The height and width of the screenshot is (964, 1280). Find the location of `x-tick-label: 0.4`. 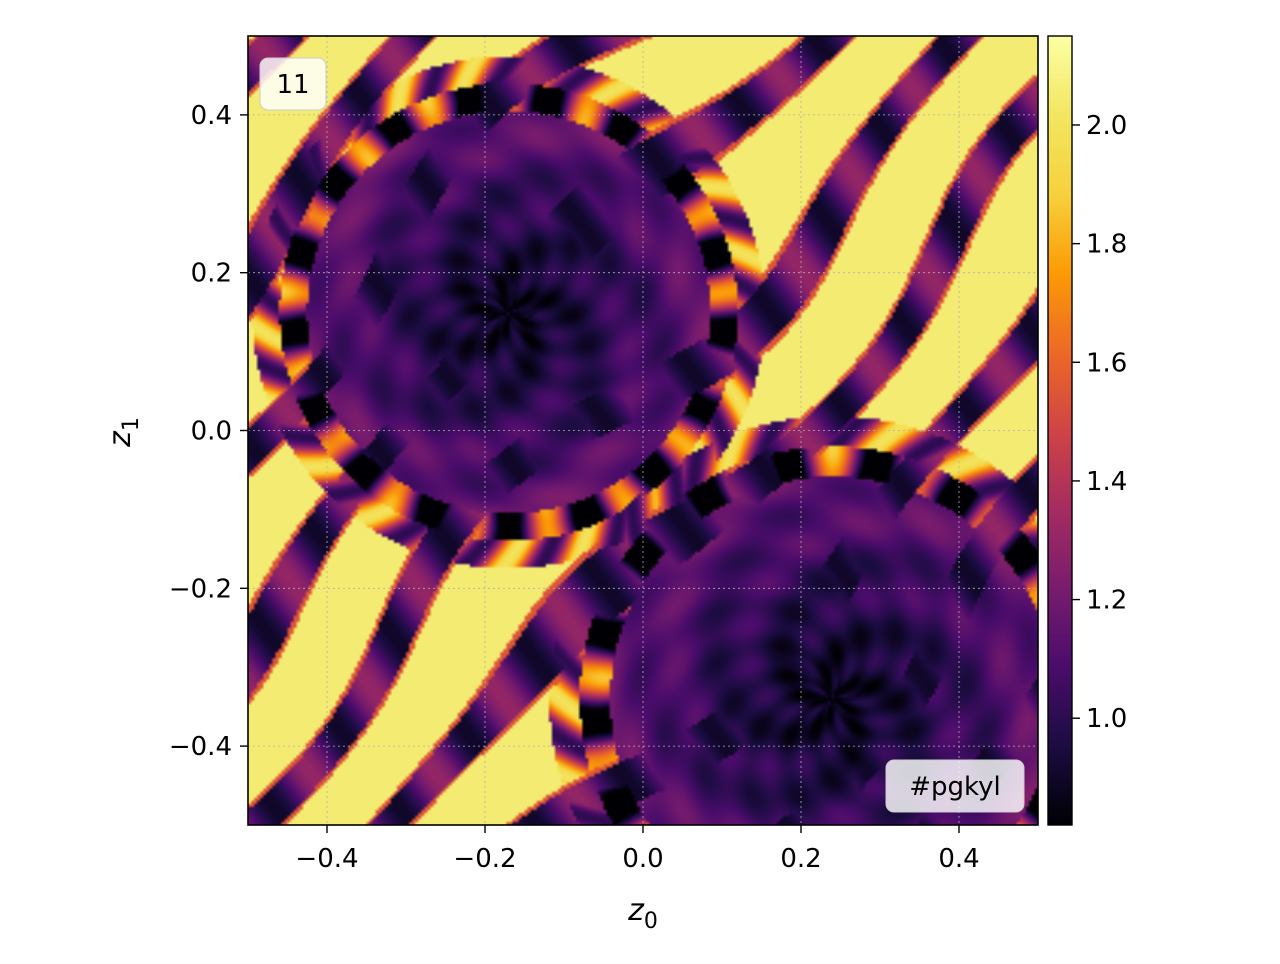

x-tick-label: 0.4 is located at coordinates (958, 859).